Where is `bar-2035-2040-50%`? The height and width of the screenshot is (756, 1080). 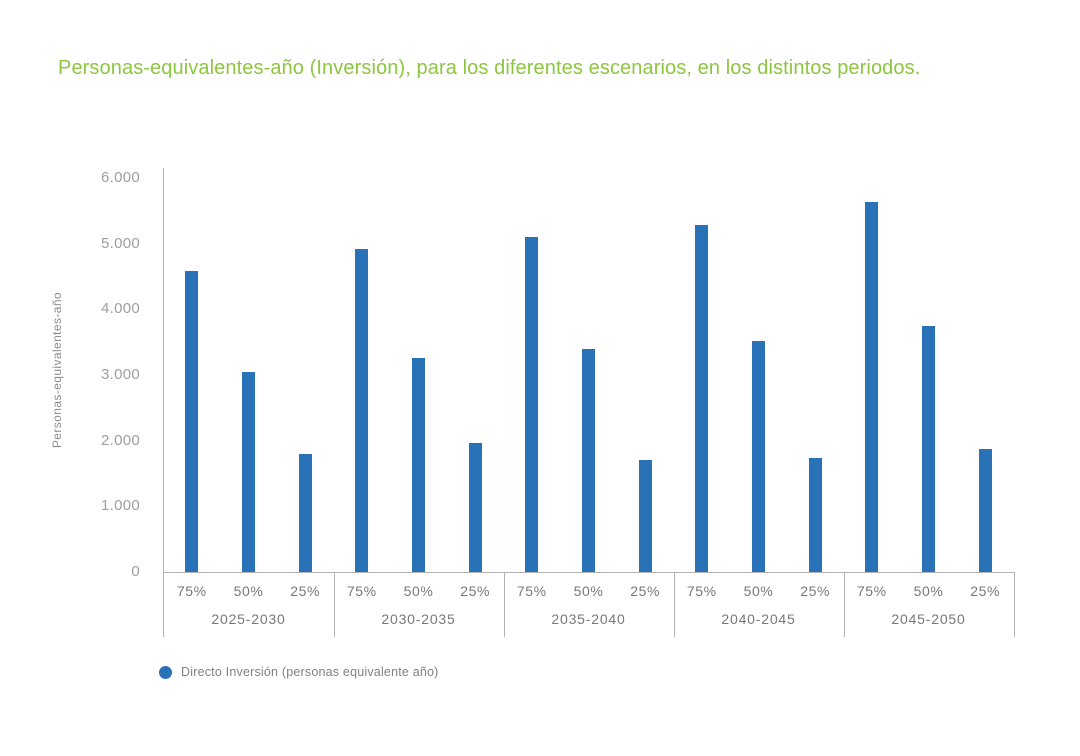 bar-2035-2040-50% is located at coordinates (588, 460).